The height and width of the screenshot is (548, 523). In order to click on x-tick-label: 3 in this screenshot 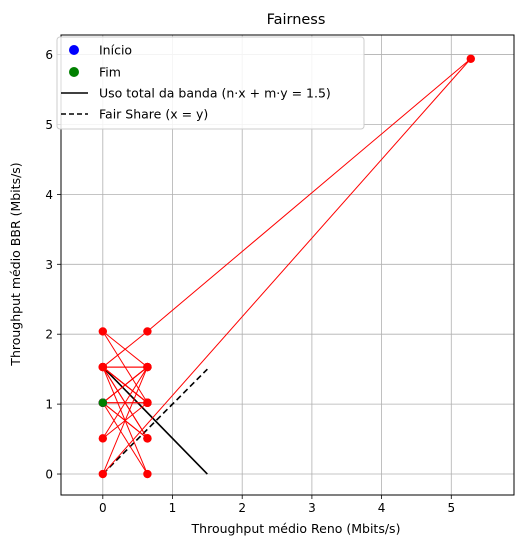, I will do `click(312, 508)`.